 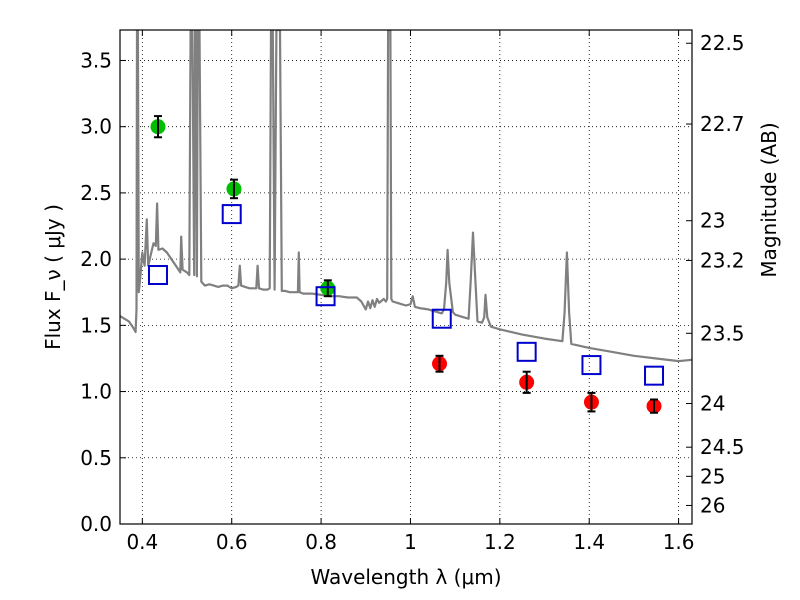 I want to click on y2-tick-label: 22.7, so click(x=722, y=124).